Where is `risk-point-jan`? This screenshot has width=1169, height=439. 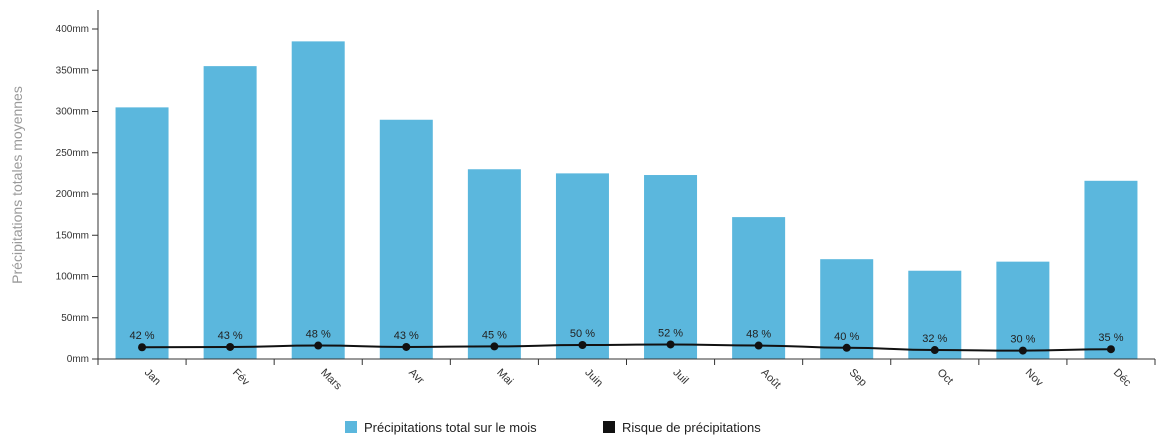
risk-point-jan is located at coordinates (142, 347).